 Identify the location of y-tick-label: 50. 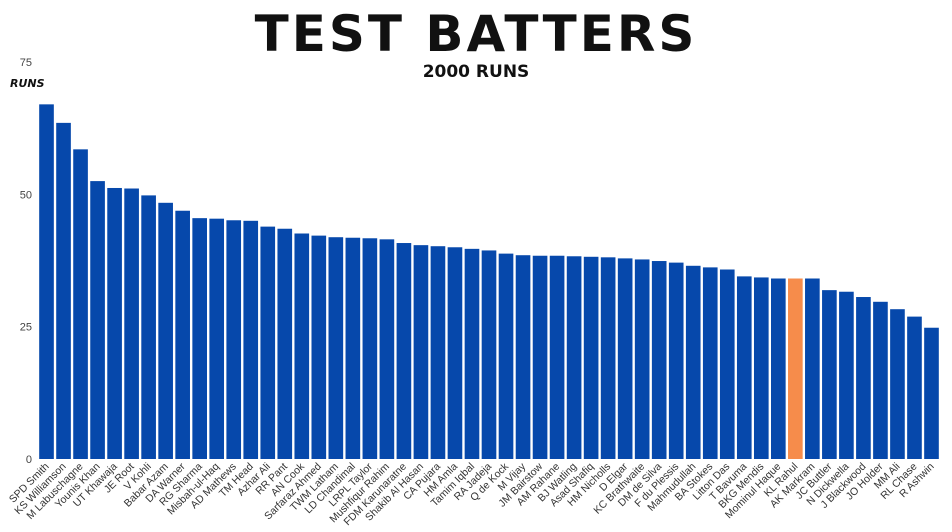
(26, 195).